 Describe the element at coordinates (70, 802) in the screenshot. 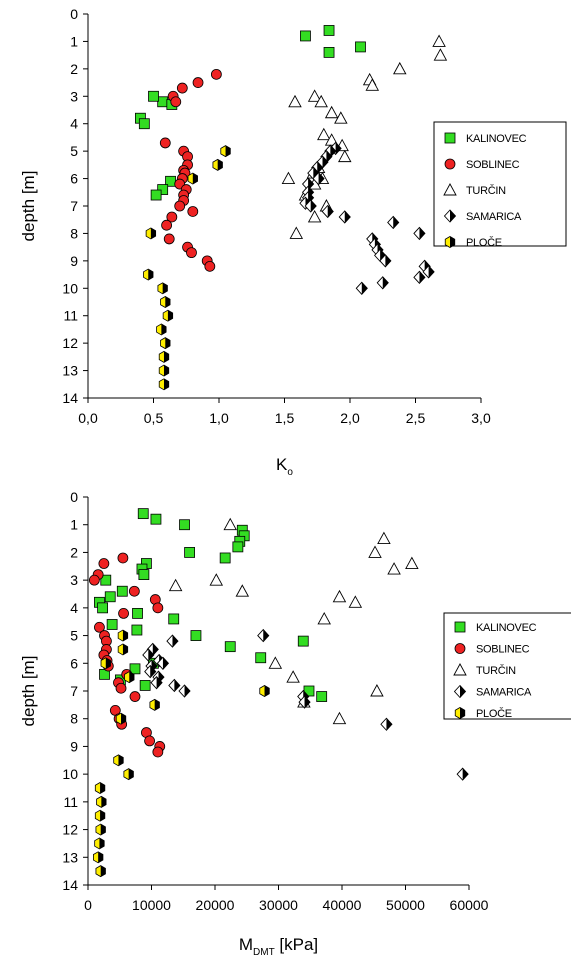

I see `y-tick-label: 11` at that location.